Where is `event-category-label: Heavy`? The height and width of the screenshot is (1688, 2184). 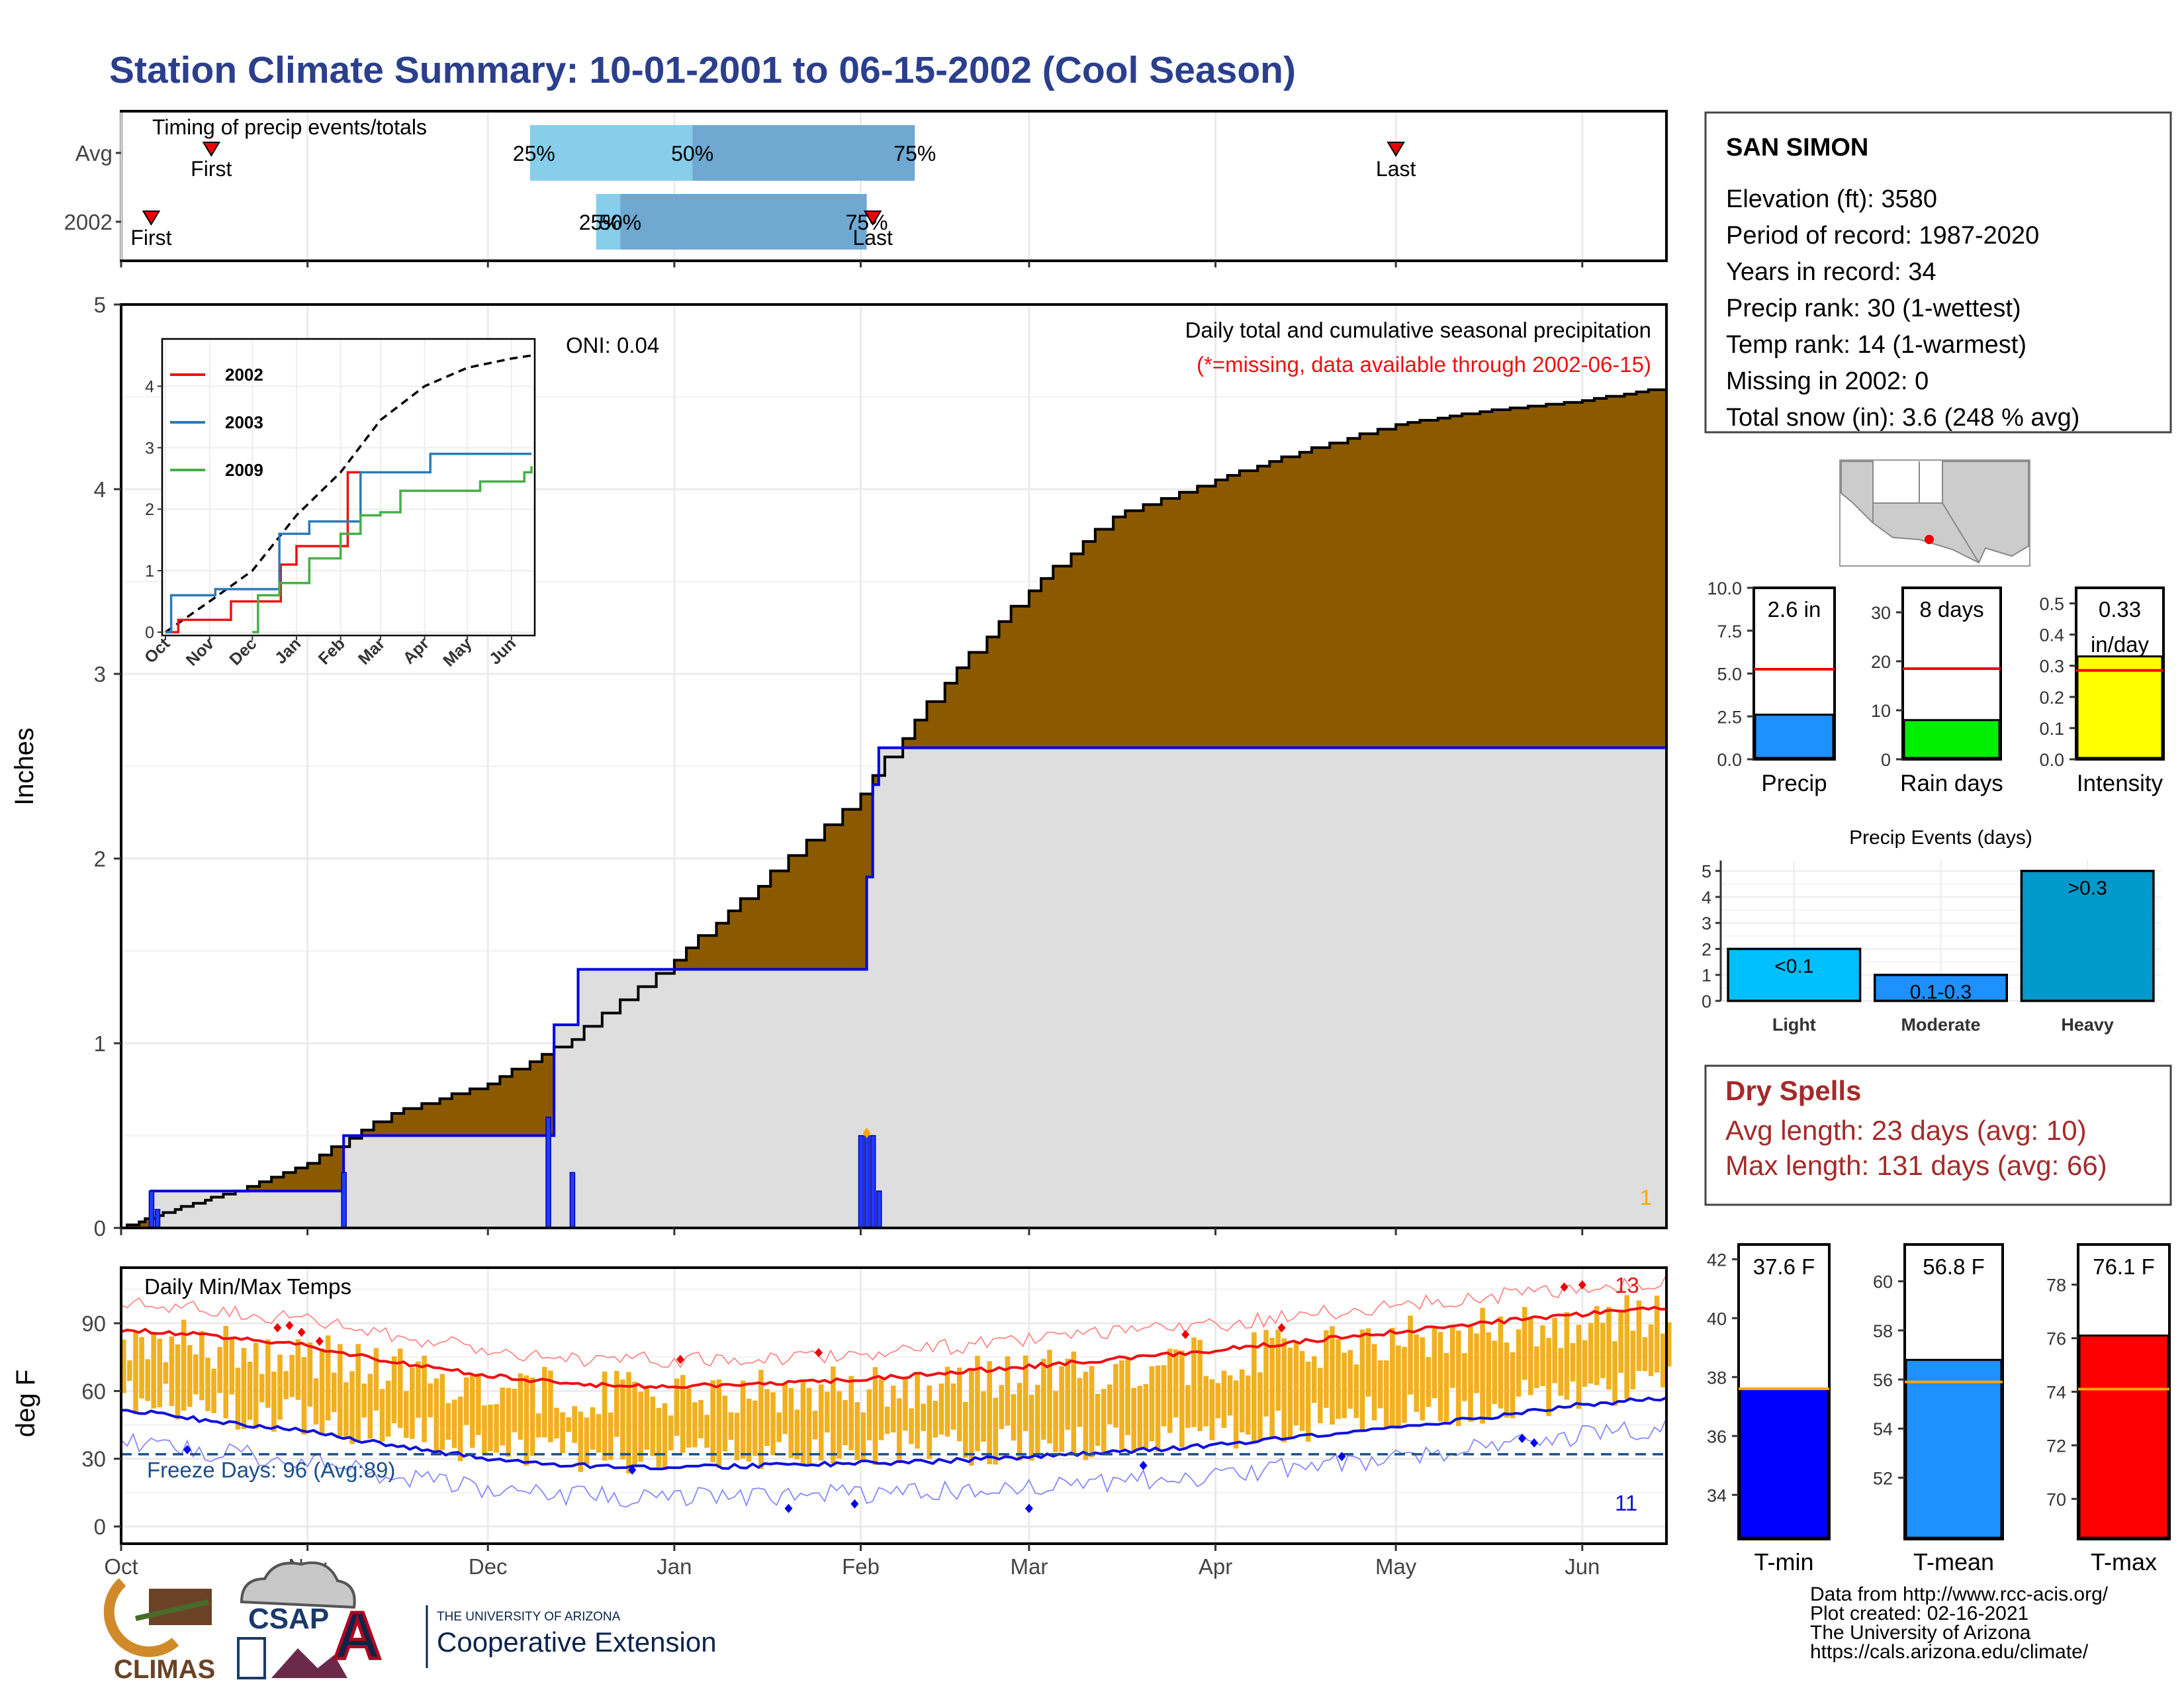
event-category-label: Heavy is located at coordinates (2087, 1025).